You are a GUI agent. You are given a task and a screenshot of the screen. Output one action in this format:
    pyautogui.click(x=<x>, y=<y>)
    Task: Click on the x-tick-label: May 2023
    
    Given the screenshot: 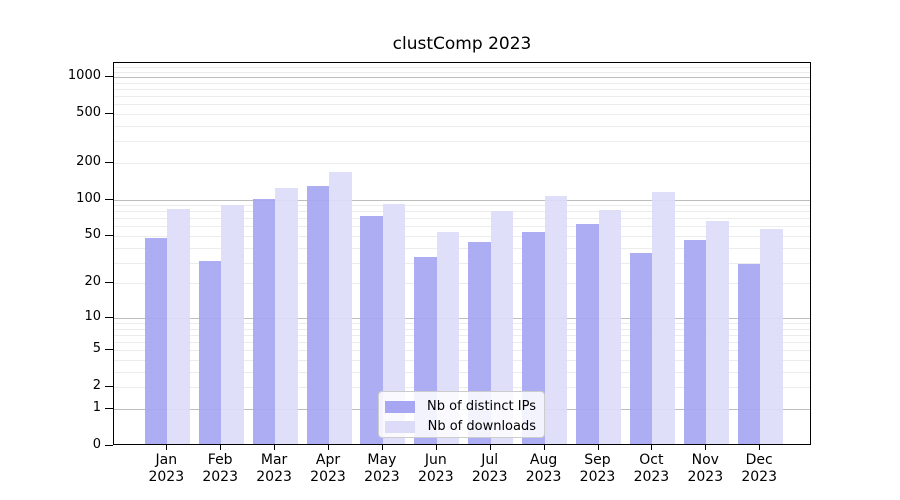 What is the action you would take?
    pyautogui.click(x=382, y=468)
    